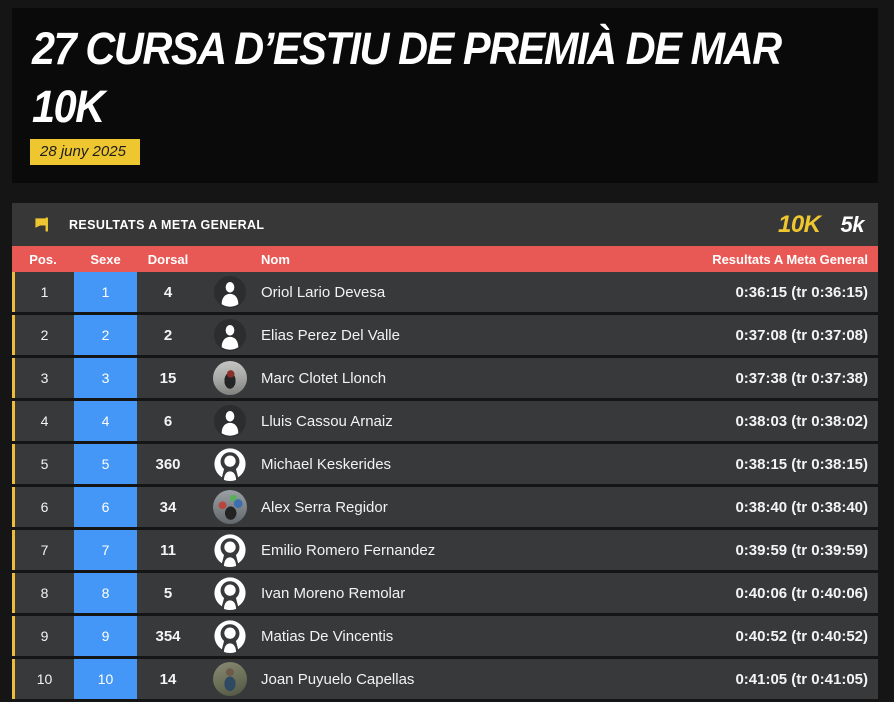 This screenshot has height=702, width=894. Describe the element at coordinates (44, 292) in the screenshot. I see `position-cell: 1` at that location.